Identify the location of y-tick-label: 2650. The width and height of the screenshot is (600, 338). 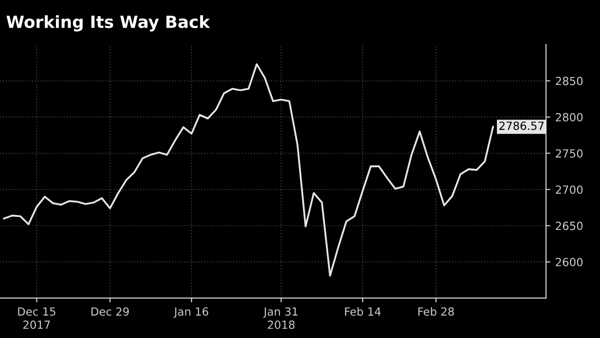
(569, 226).